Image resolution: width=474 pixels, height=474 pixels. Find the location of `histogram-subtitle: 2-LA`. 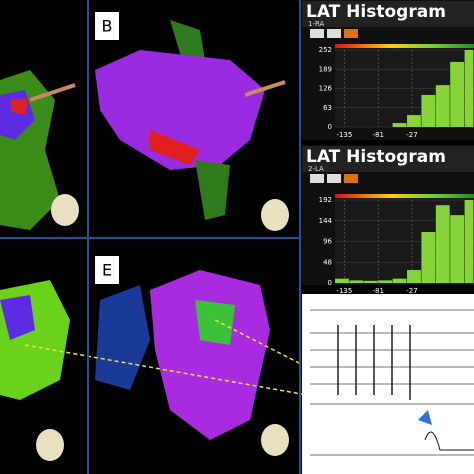

histogram-subtitle: 2-LA is located at coordinates (316, 169).